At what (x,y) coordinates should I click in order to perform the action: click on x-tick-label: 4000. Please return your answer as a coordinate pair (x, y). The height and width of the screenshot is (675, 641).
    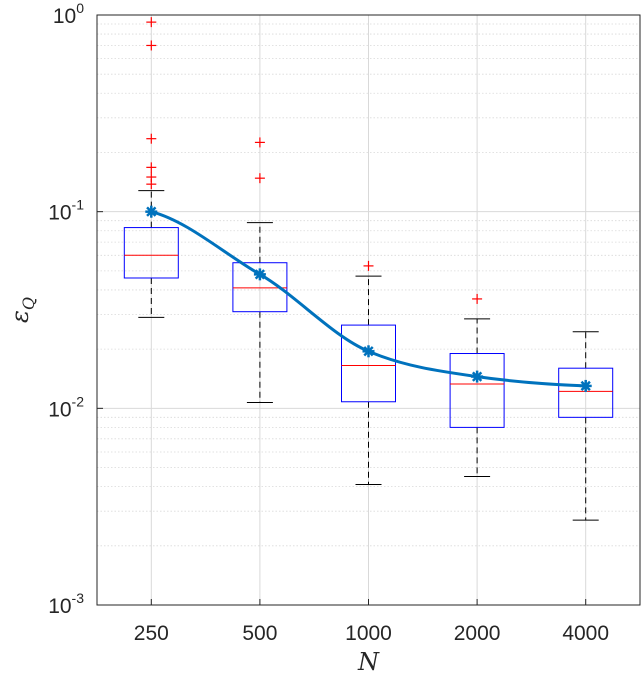
    Looking at the image, I should click on (585, 633).